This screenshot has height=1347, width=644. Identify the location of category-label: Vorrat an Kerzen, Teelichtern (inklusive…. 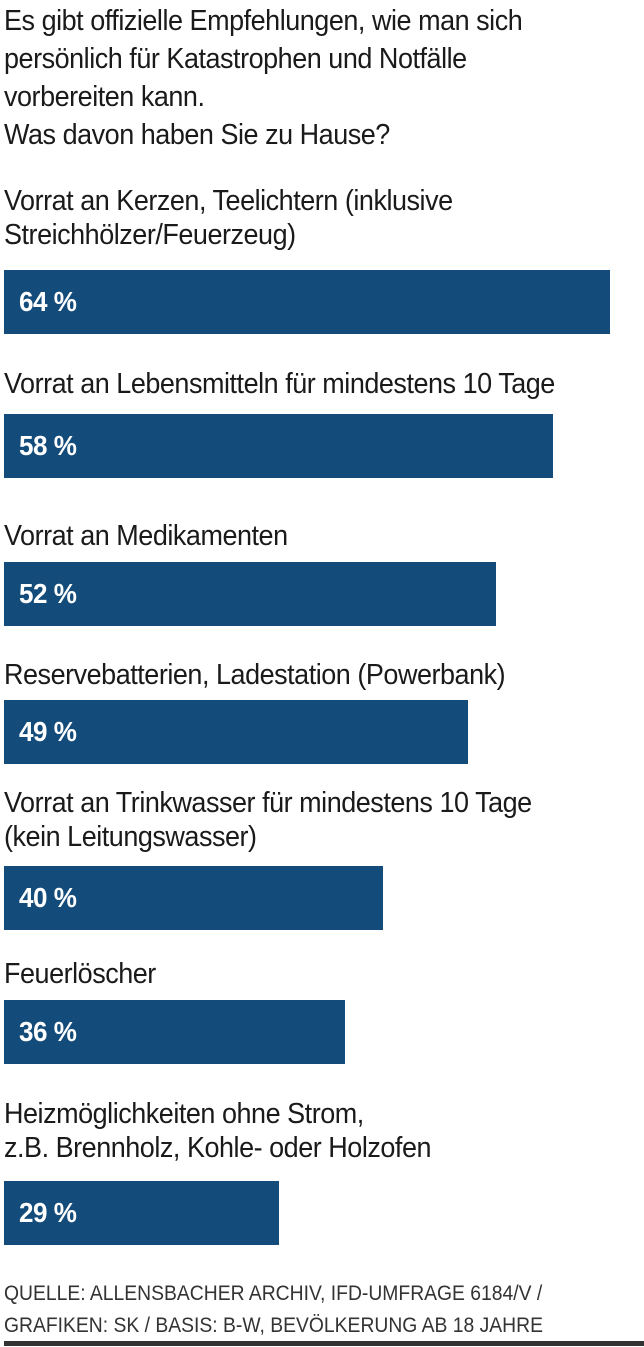
(324, 218).